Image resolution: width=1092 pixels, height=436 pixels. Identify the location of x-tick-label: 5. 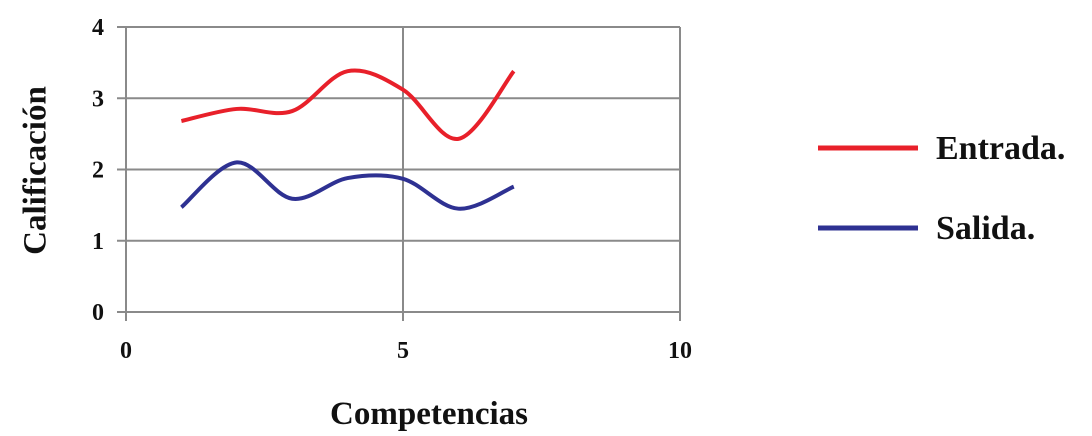
(403, 351).